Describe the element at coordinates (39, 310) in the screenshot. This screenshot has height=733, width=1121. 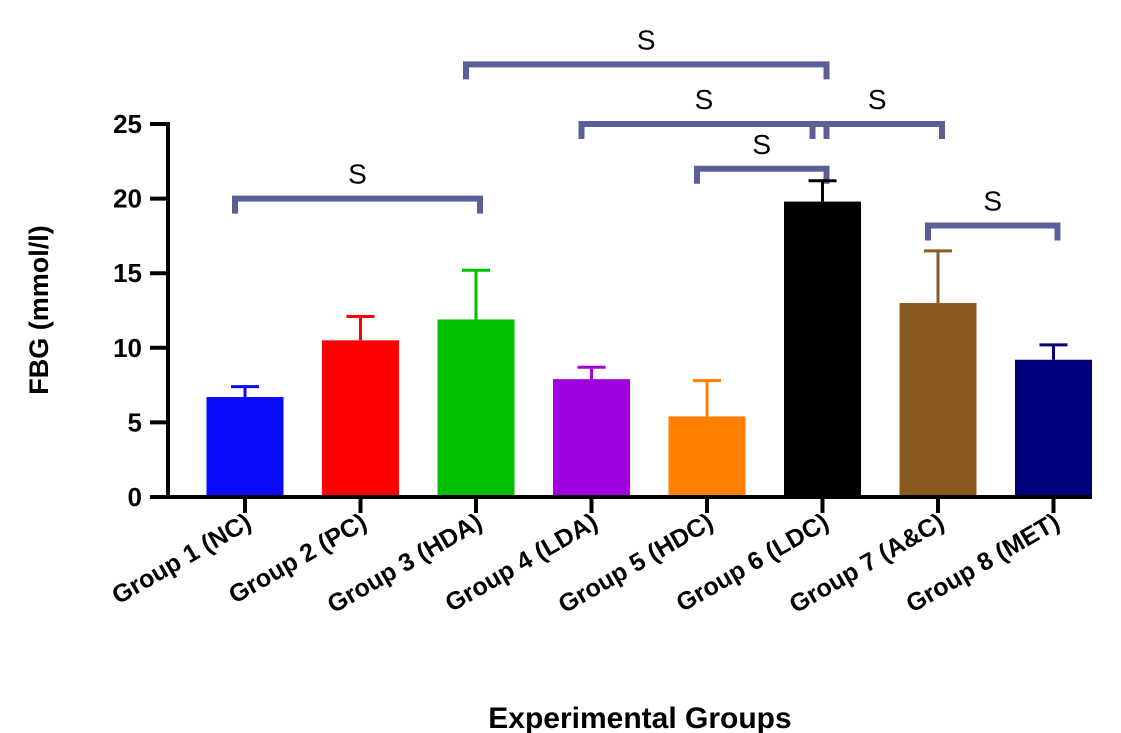
I see `y-axis-title: FBG (mmol/l)` at that location.